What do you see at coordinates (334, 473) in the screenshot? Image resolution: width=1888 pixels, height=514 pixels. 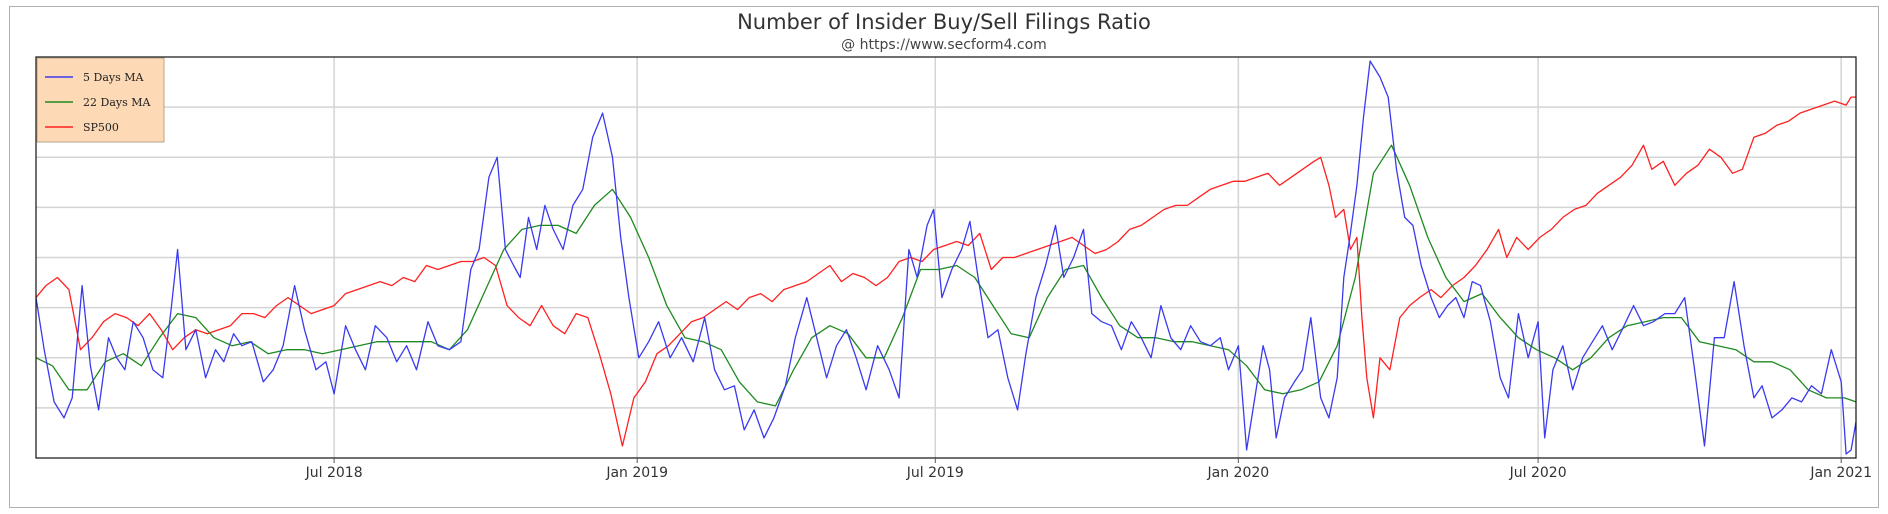 I see `x-tick-label: Jul 2018` at bounding box center [334, 473].